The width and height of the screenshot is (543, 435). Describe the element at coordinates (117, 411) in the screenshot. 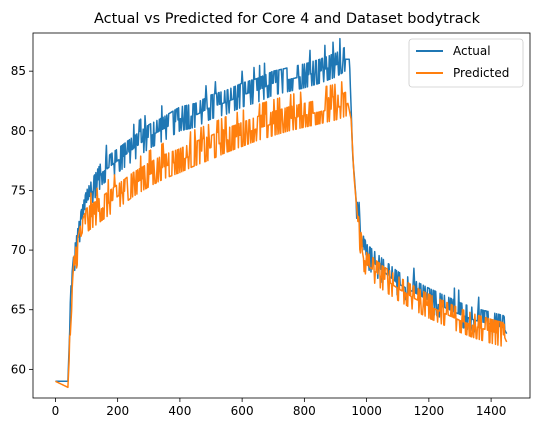

I see `x-tick-label: 200` at that location.